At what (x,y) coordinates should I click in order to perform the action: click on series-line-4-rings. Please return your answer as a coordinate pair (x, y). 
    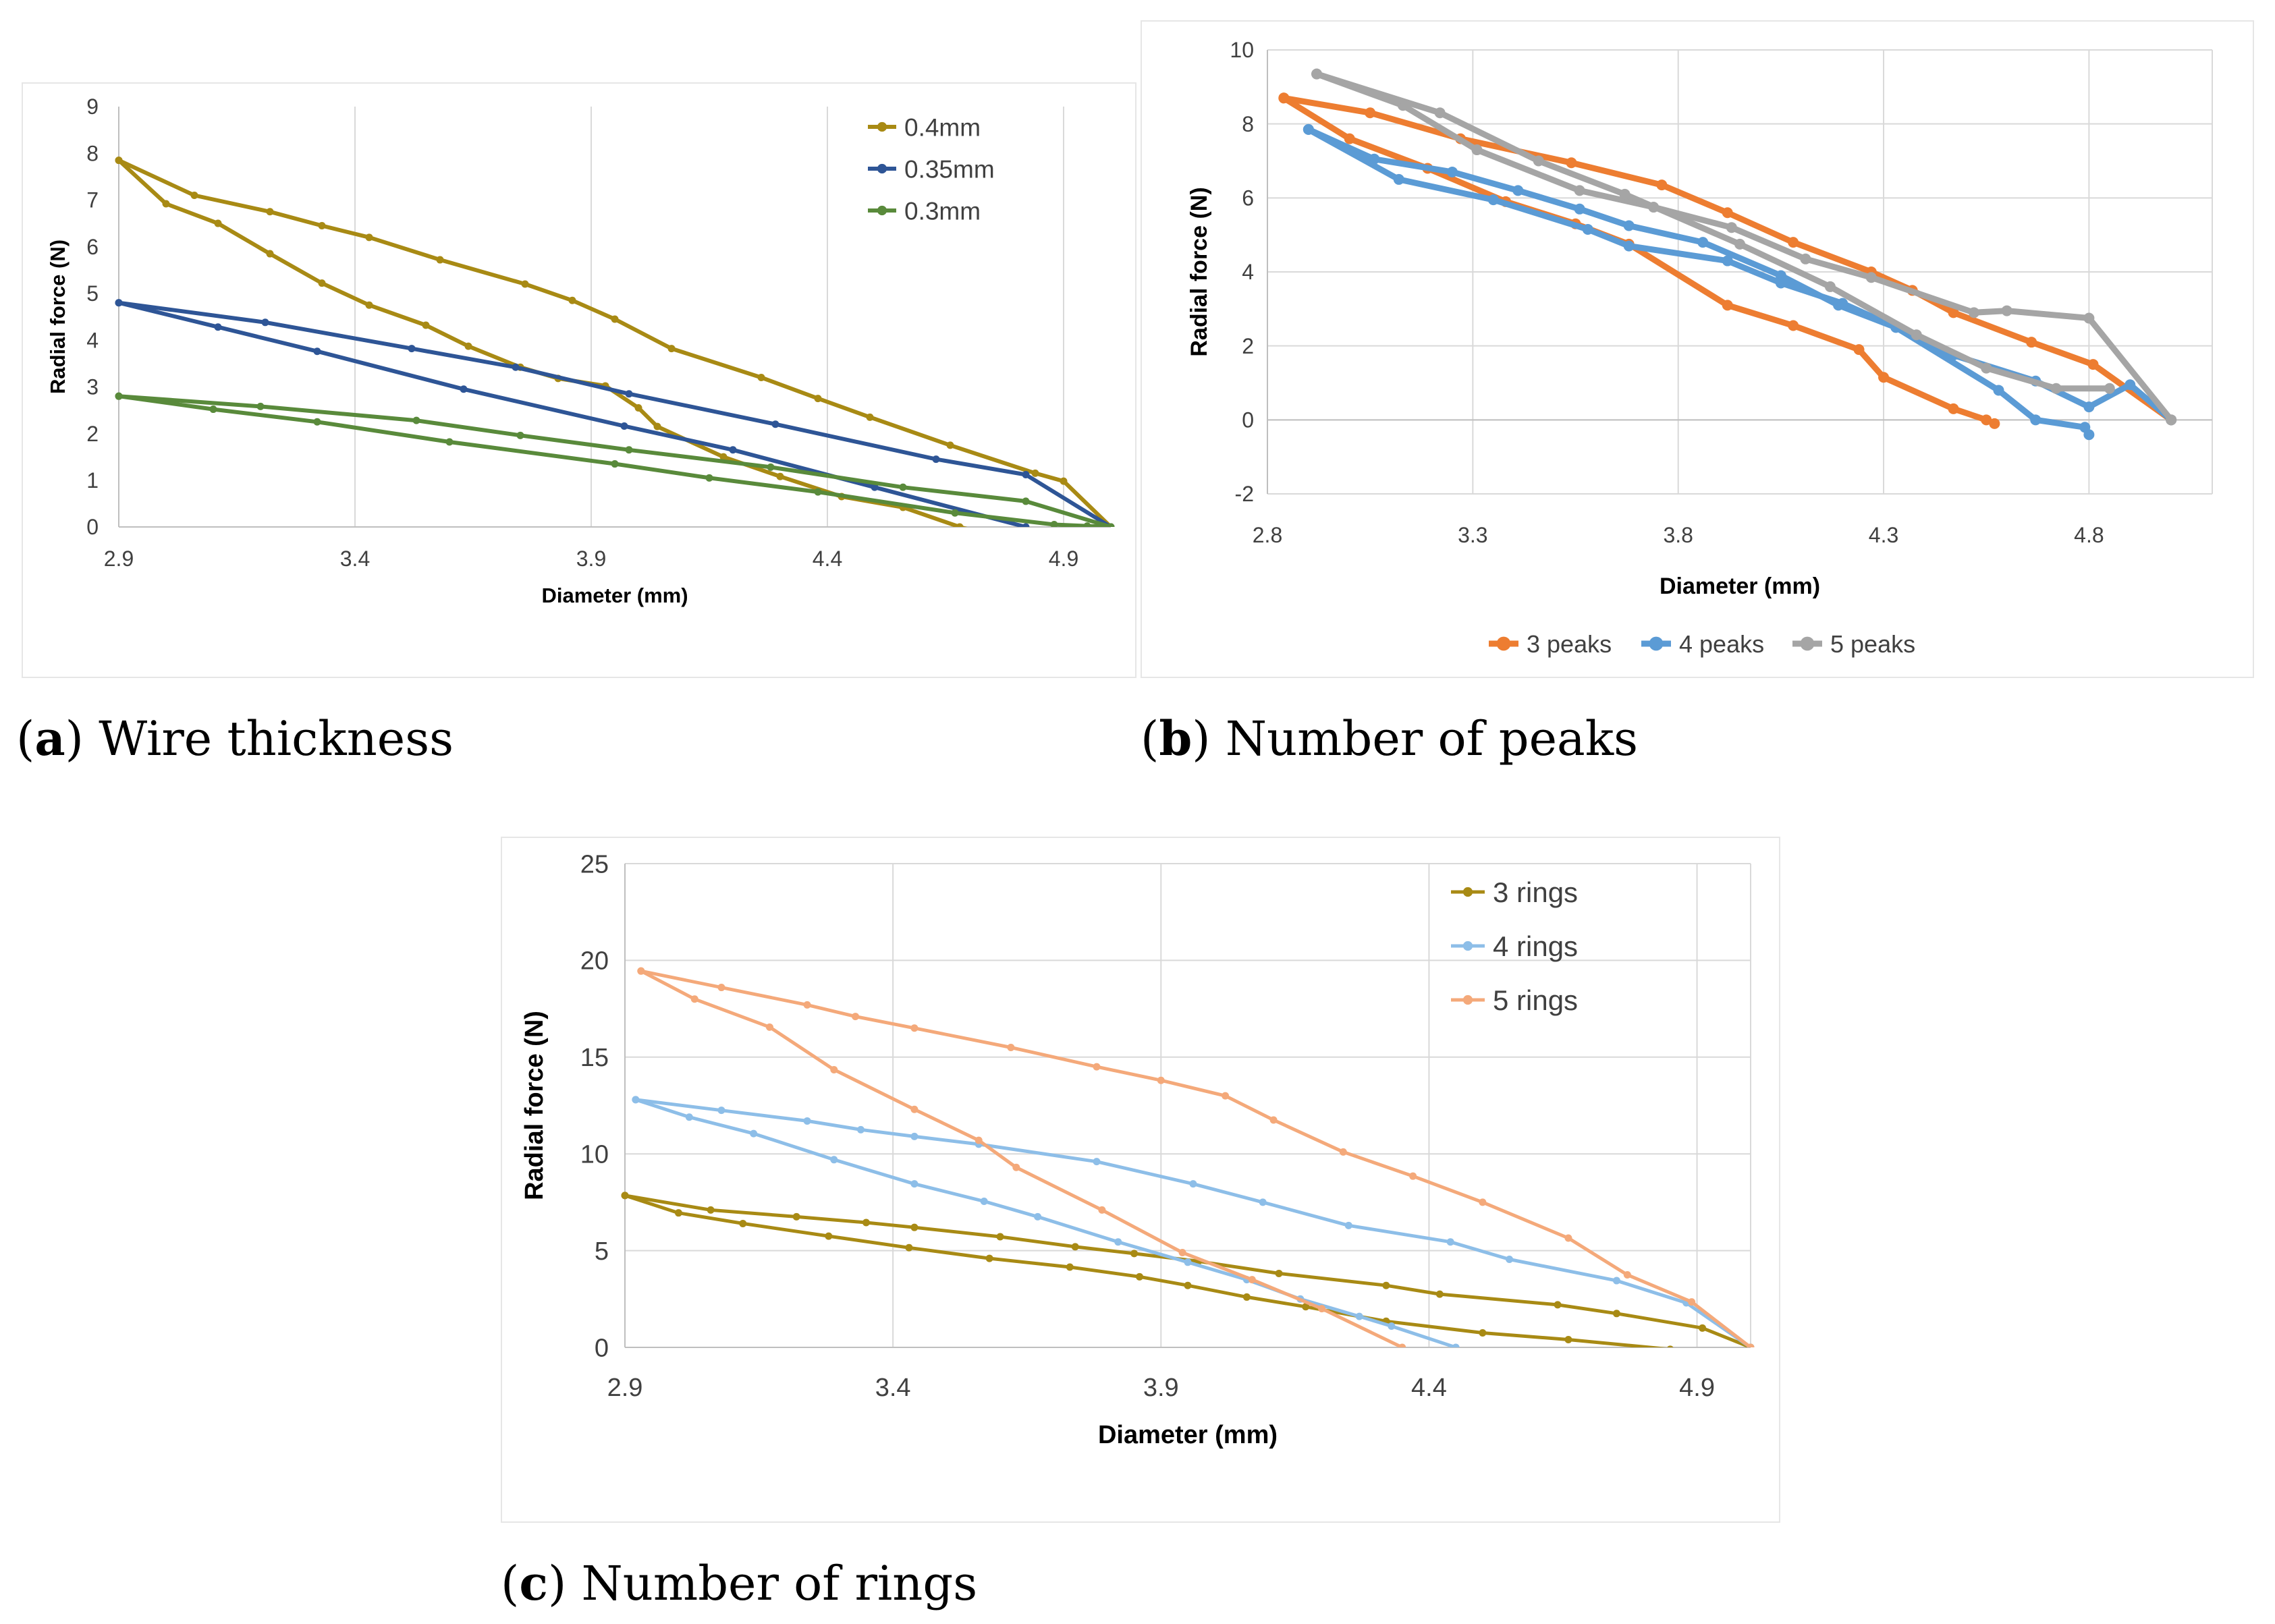
    Looking at the image, I should click on (1046, 1222).